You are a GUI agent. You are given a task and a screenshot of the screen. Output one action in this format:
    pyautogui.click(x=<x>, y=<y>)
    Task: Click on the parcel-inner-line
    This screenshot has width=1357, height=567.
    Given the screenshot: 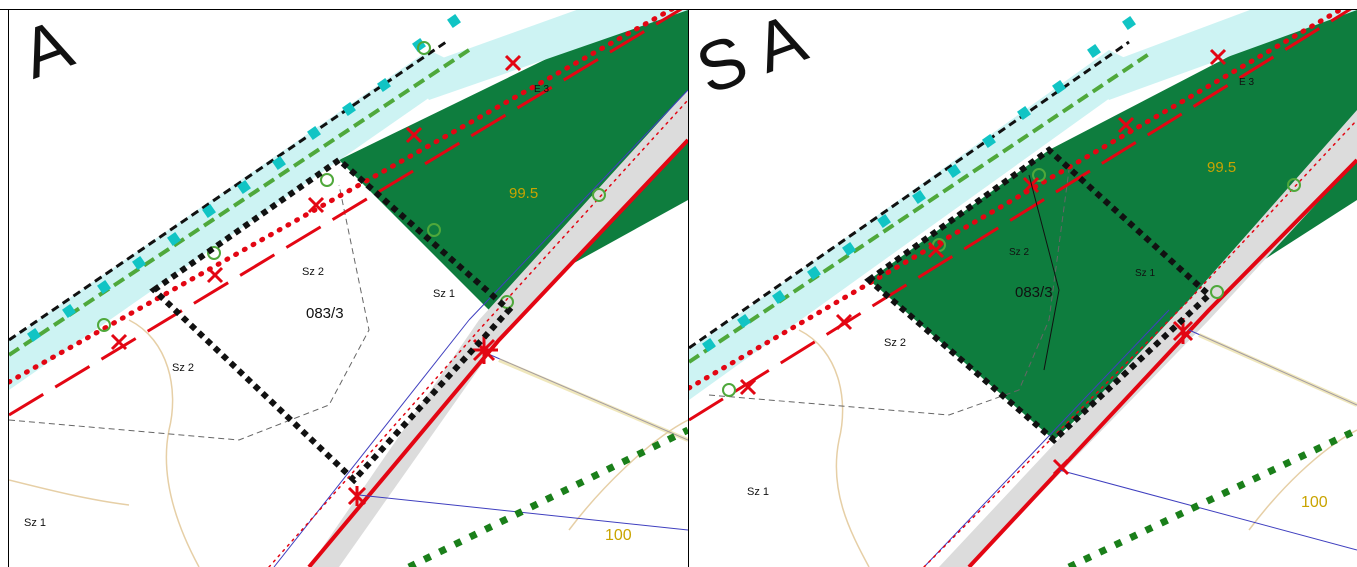 What is the action you would take?
    pyautogui.click(x=1044, y=272)
    